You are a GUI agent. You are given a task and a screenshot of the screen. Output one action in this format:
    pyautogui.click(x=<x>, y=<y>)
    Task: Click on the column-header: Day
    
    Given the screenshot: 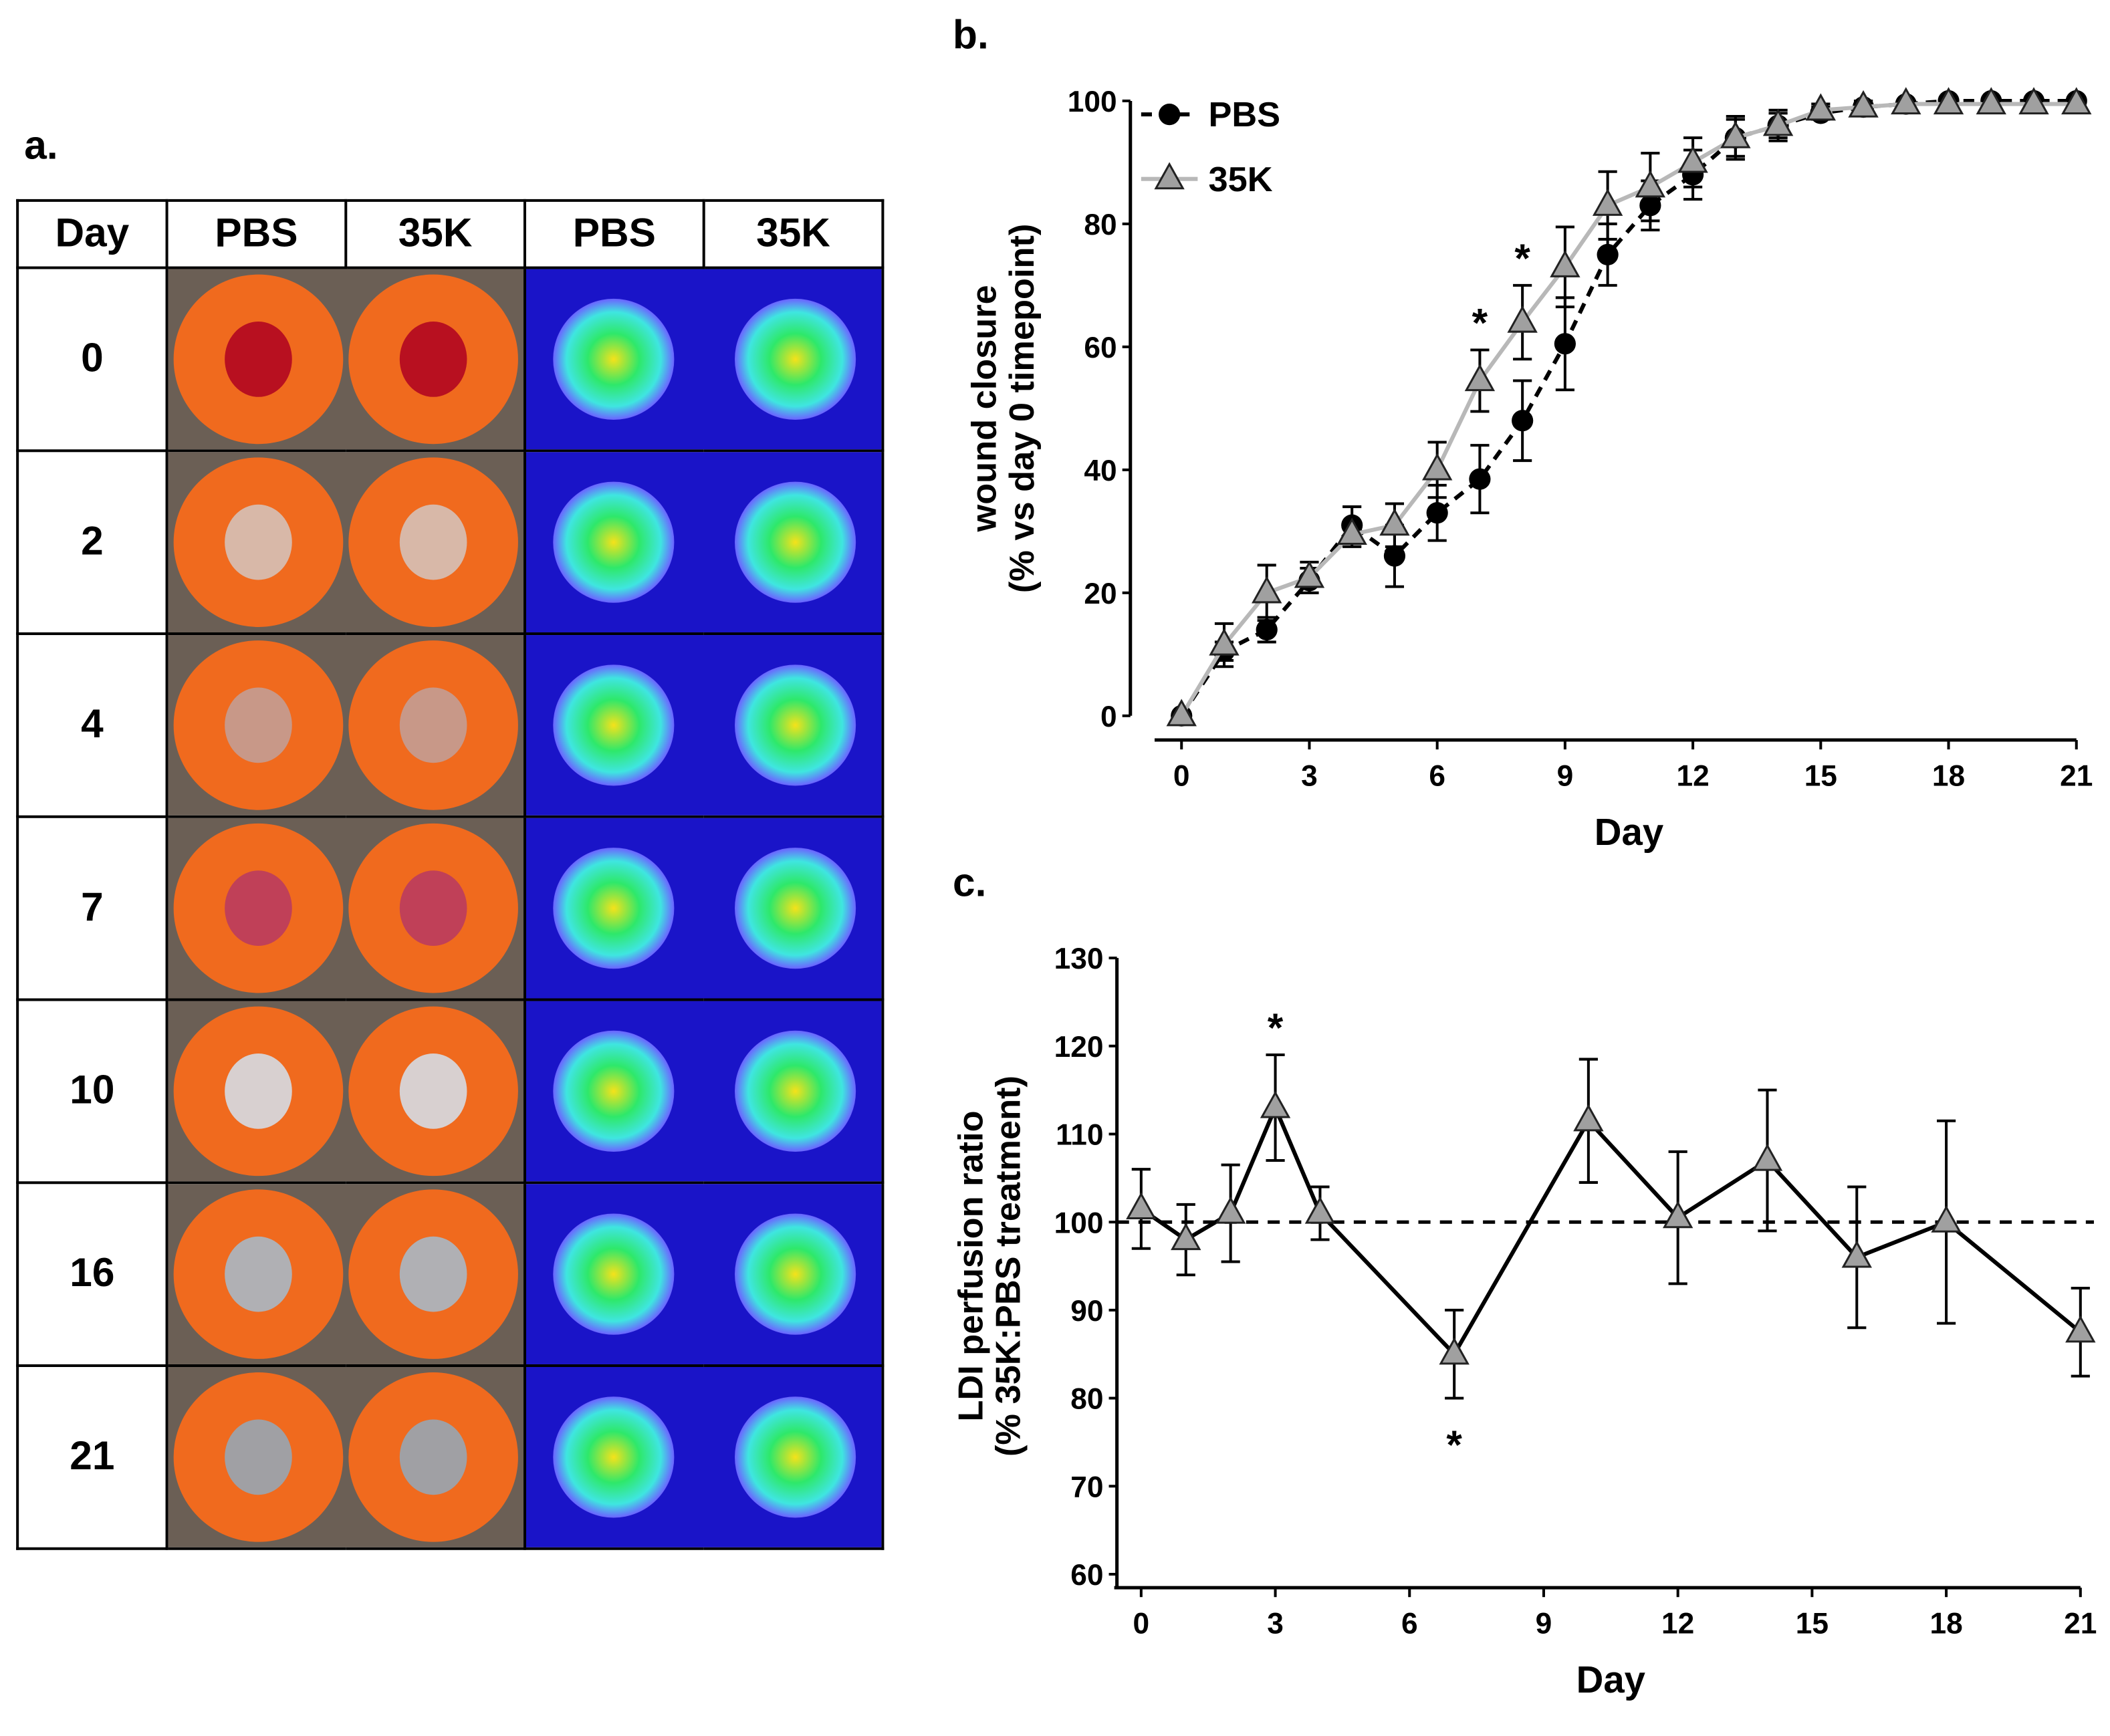 What is the action you would take?
    pyautogui.click(x=92, y=234)
    